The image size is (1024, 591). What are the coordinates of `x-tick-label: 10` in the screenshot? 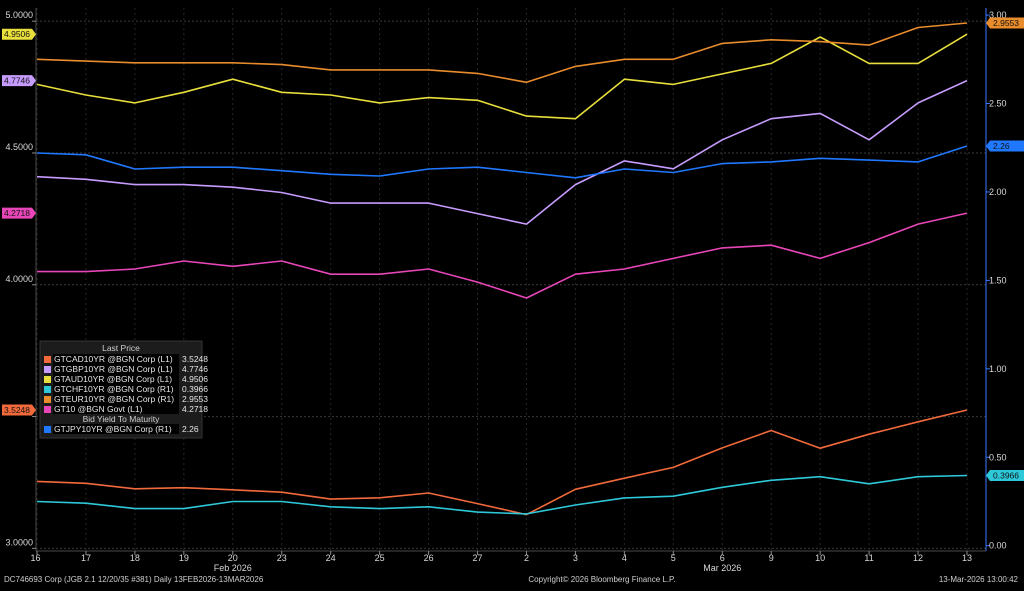 It's located at (820, 558).